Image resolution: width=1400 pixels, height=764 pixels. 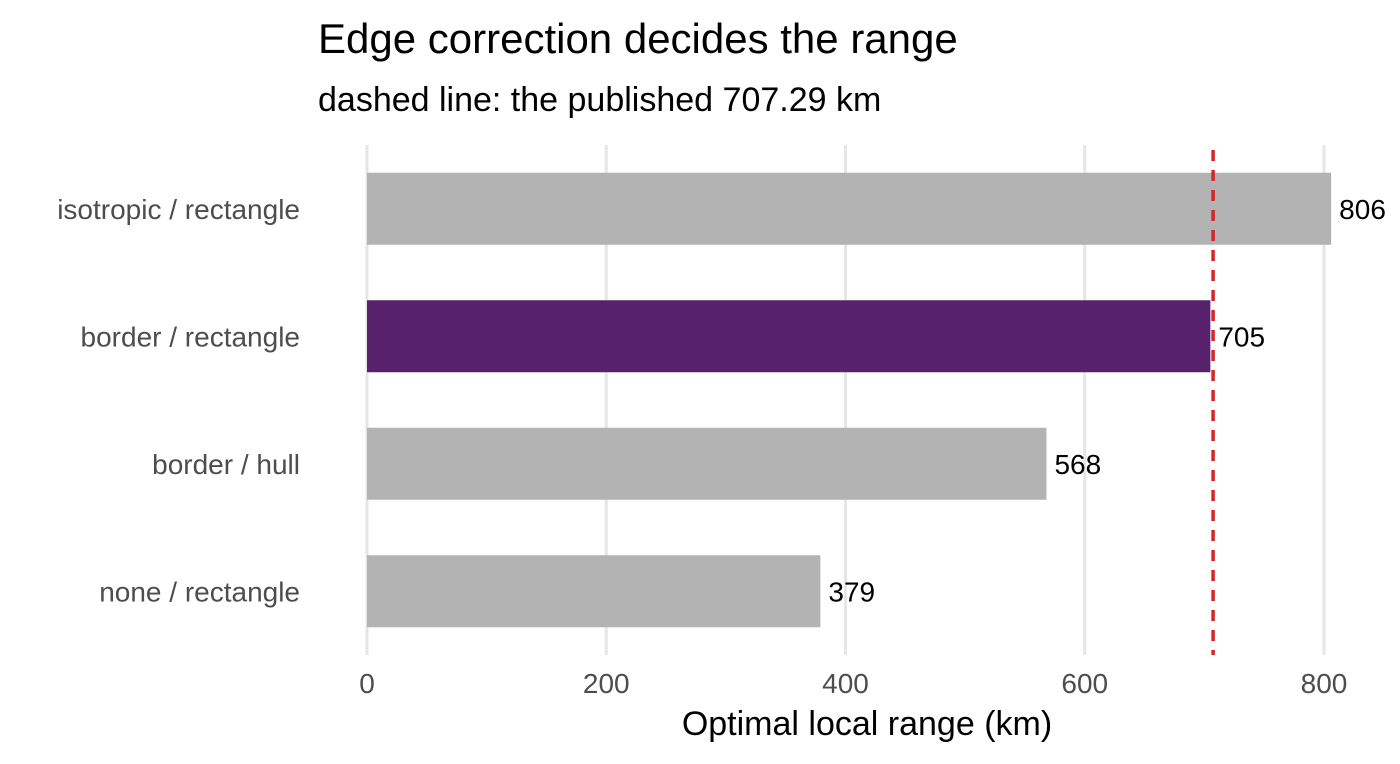 I want to click on category-label: none / rectangle, so click(x=199, y=591).